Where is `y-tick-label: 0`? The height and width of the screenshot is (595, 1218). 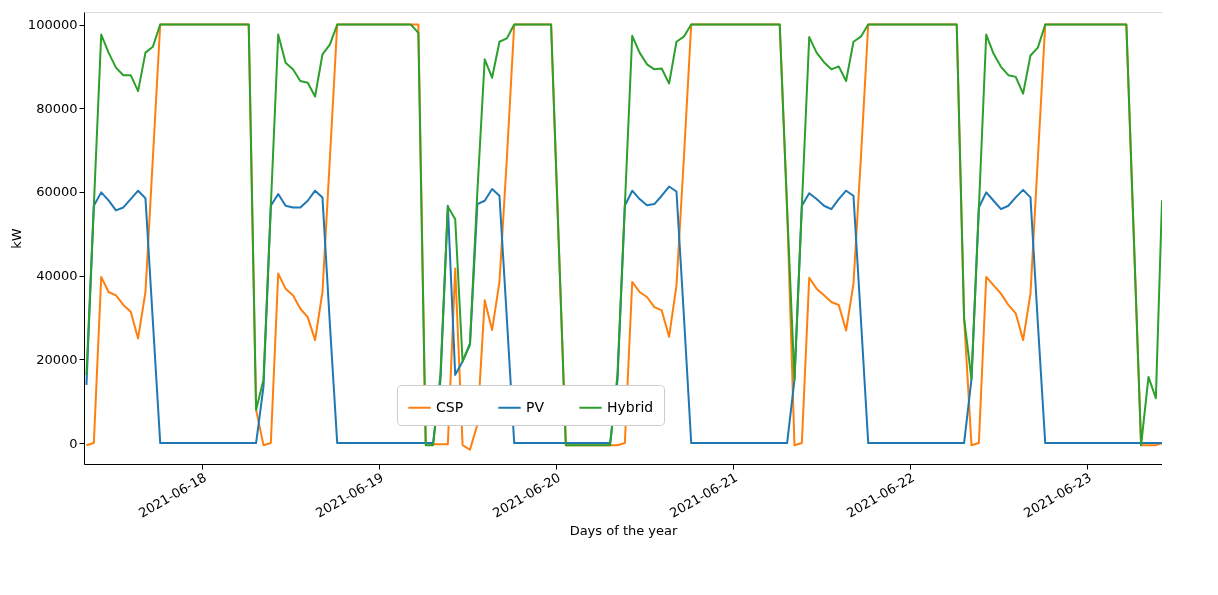
y-tick-label: 0 is located at coordinates (73, 443).